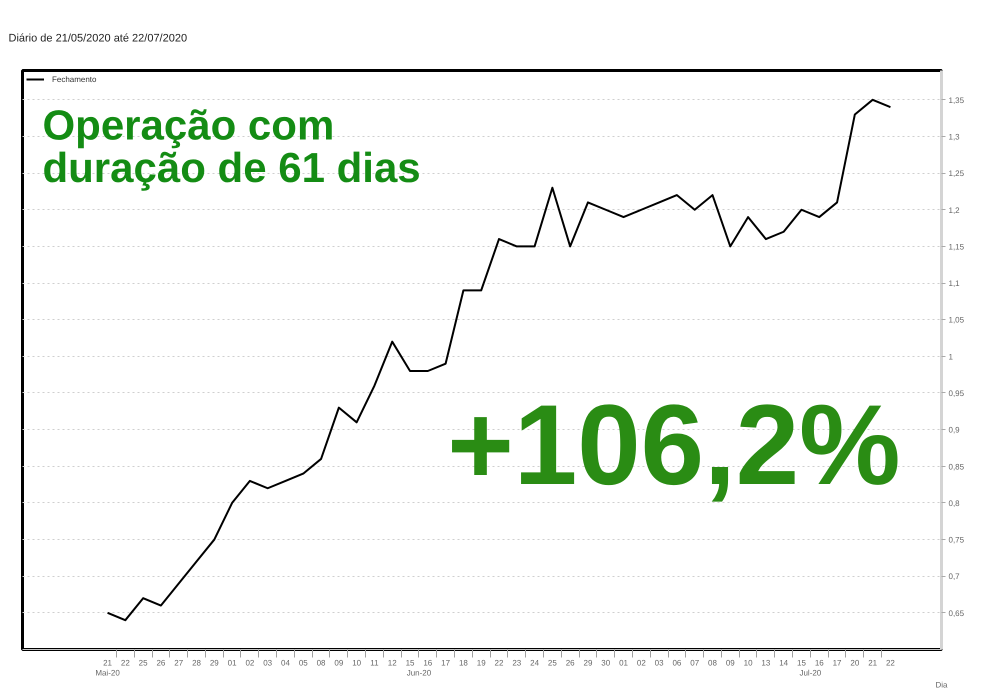 The width and height of the screenshot is (1000, 692). What do you see at coordinates (956, 100) in the screenshot?
I see `y-tick-label: 1,35` at bounding box center [956, 100].